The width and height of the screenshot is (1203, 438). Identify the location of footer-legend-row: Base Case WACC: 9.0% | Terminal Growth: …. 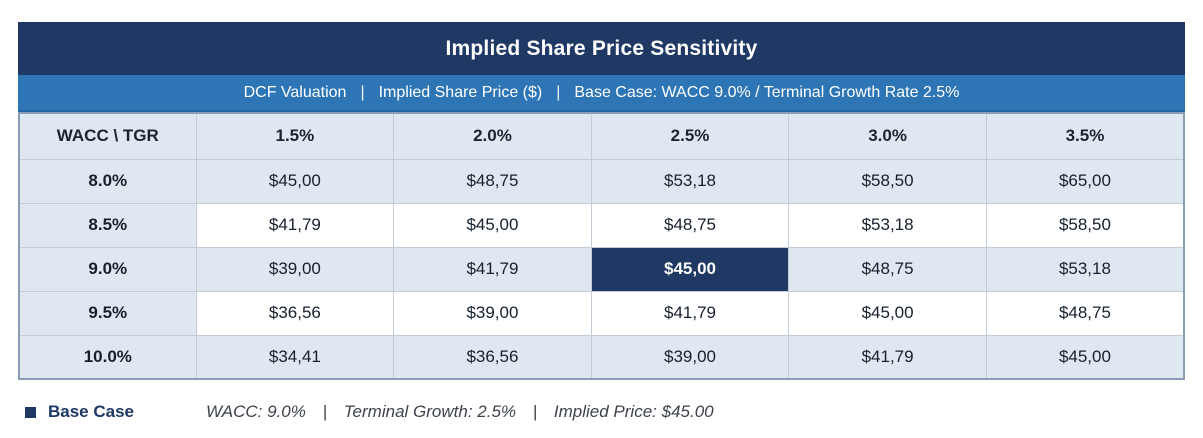
(601, 412).